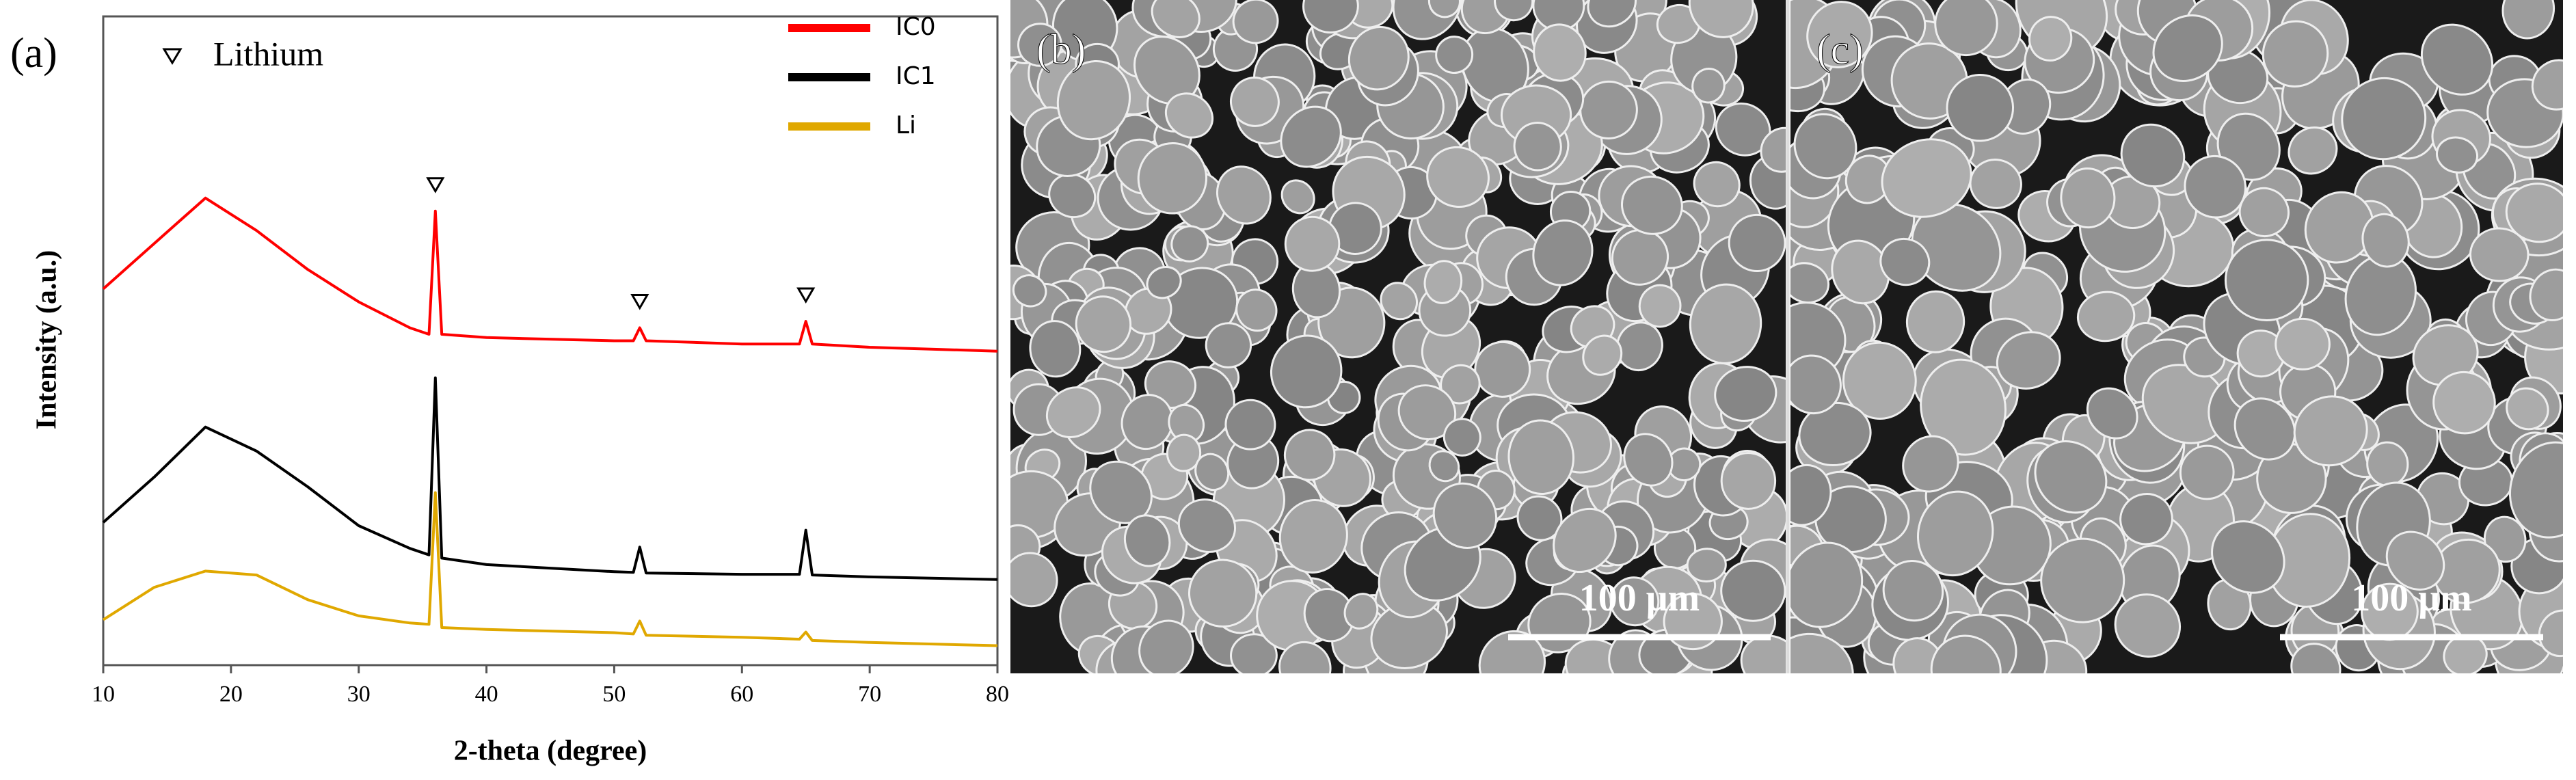  I want to click on y-axis-label: Intensity (a.u.), so click(47, 340).